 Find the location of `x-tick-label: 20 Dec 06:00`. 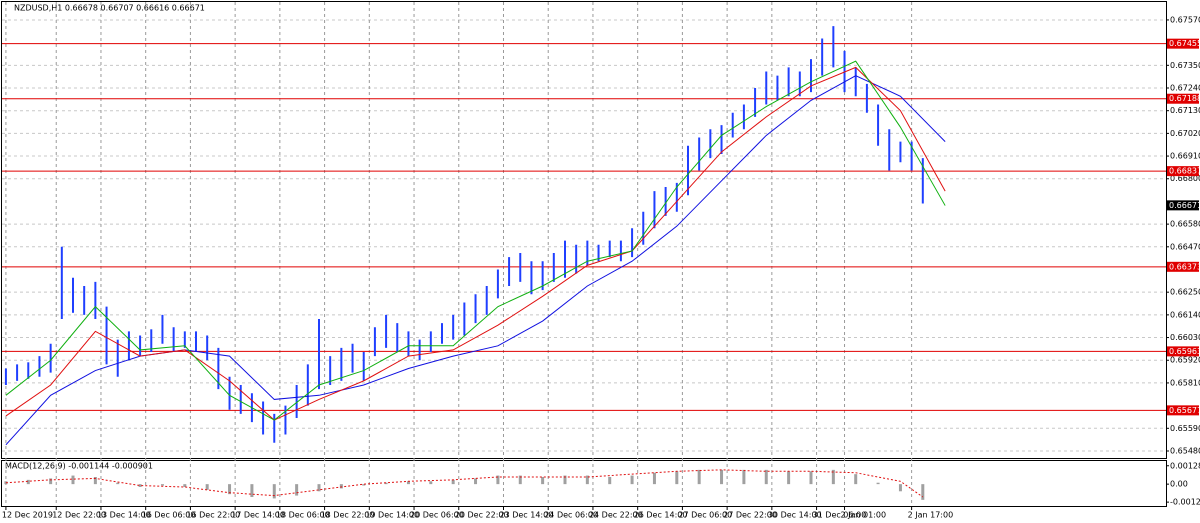

x-tick-label: 20 Dec 06:00 is located at coordinates (437, 515).